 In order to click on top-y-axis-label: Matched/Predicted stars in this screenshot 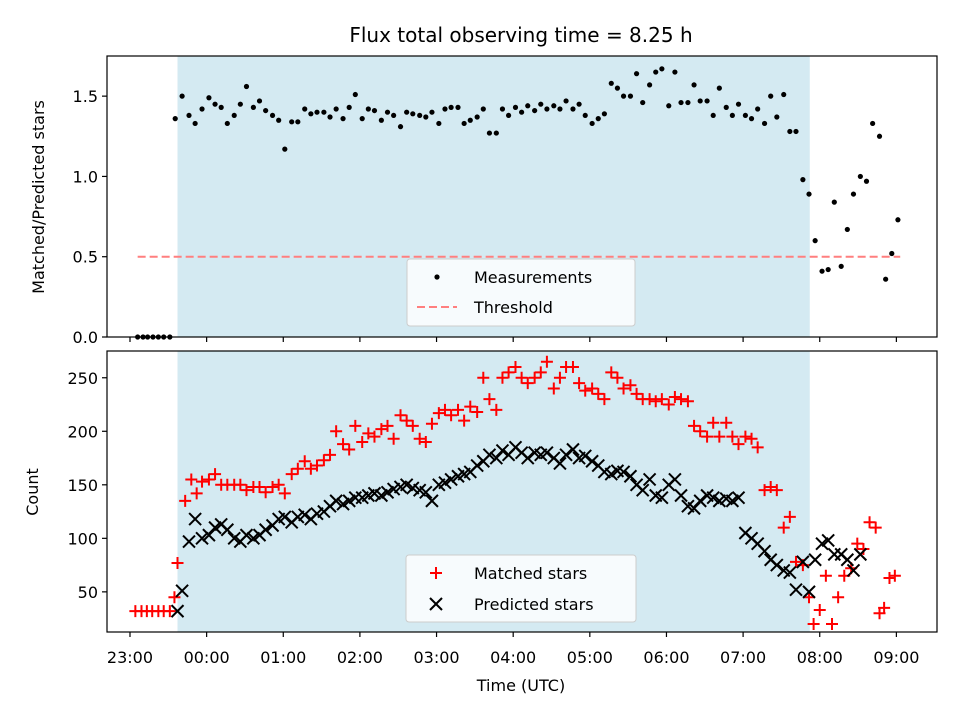, I will do `click(38, 197)`.